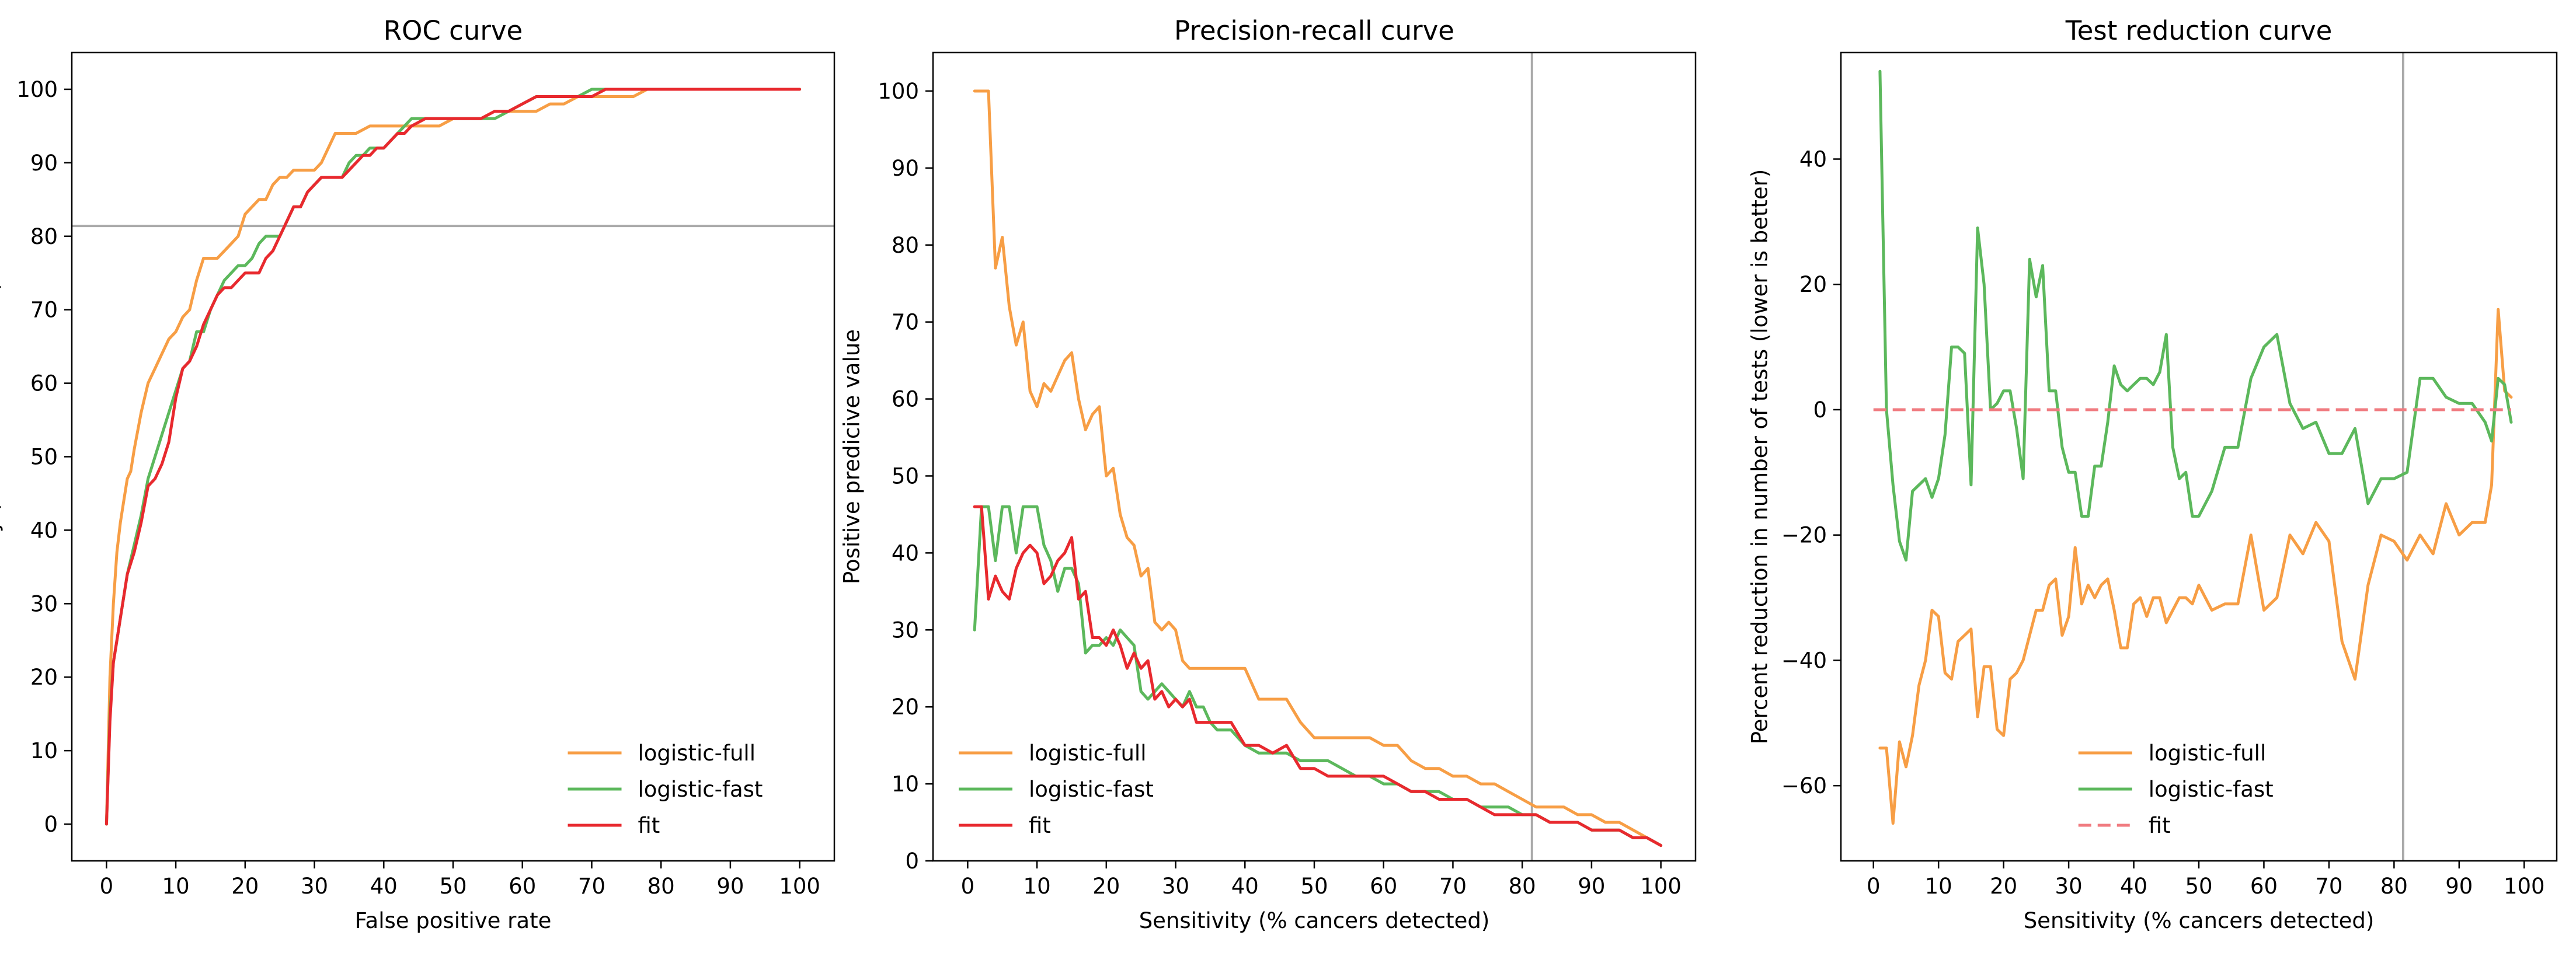 Image resolution: width=2576 pixels, height=956 pixels. I want to click on x-axis-label: False positive rate, so click(453, 920).